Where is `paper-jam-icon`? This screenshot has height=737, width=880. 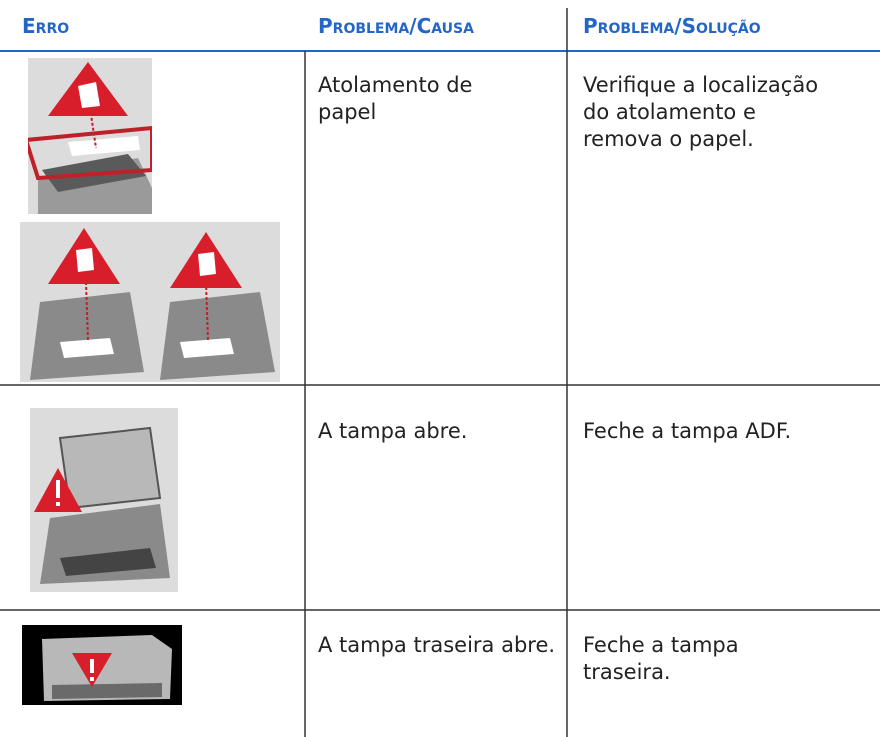
paper-jam-icon is located at coordinates (90, 136).